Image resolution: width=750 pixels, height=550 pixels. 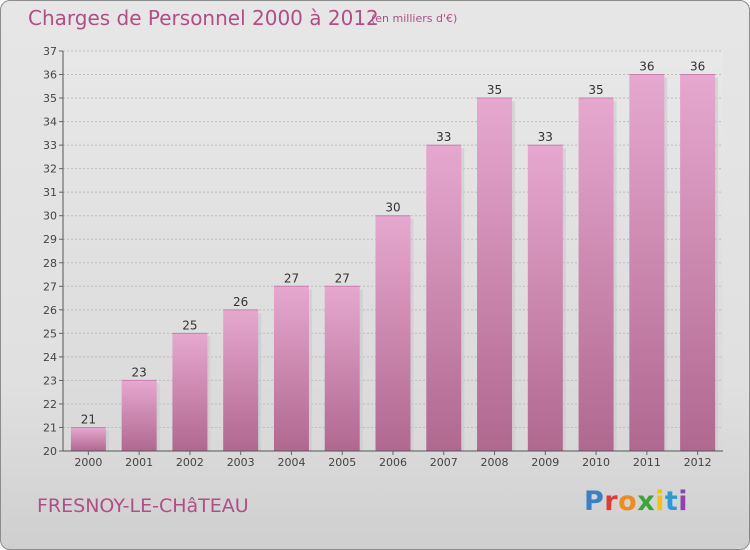 I want to click on x-tick-label: 2001, so click(x=139, y=462).